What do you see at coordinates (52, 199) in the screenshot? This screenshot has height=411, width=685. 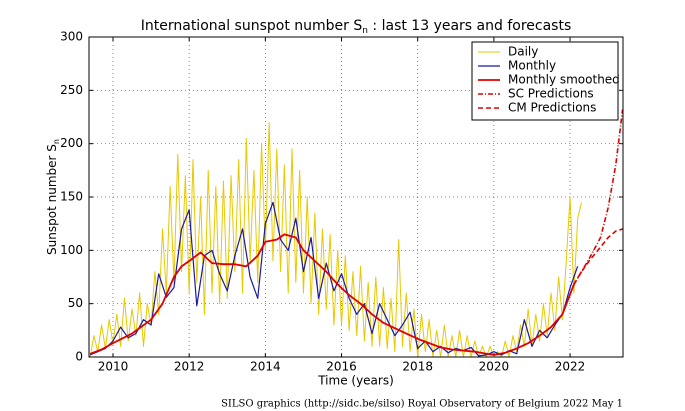 I see `ylabel-text: Sunspot number S` at bounding box center [52, 199].